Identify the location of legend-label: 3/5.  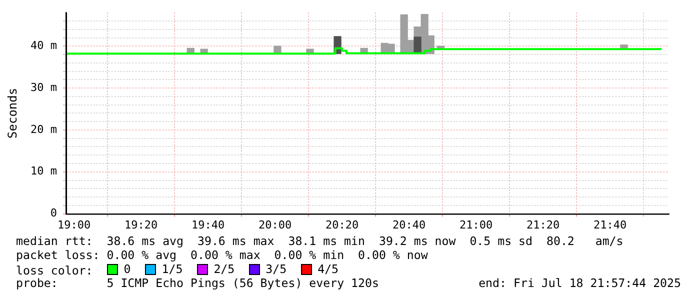
(276, 269).